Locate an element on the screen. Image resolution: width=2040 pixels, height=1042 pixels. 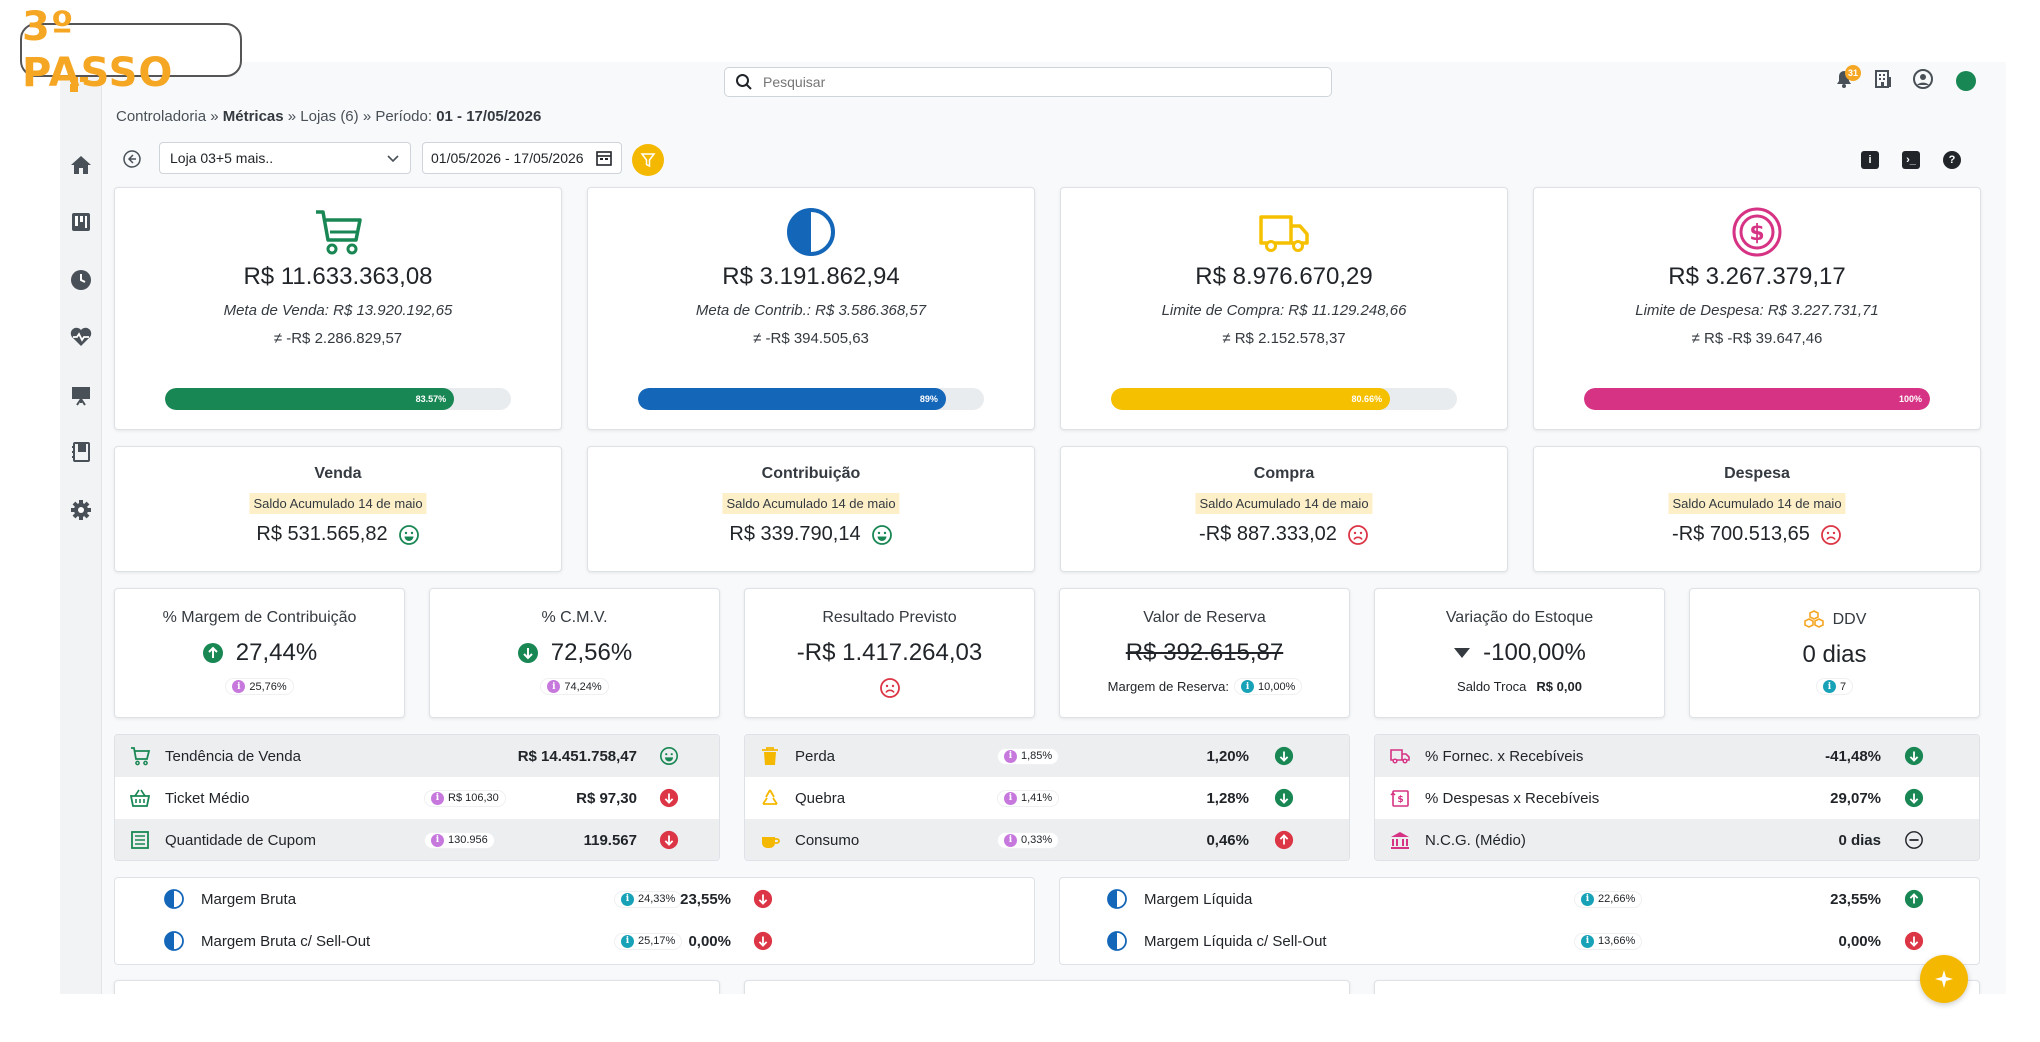
pill-text: 7 is located at coordinates (1843, 686).